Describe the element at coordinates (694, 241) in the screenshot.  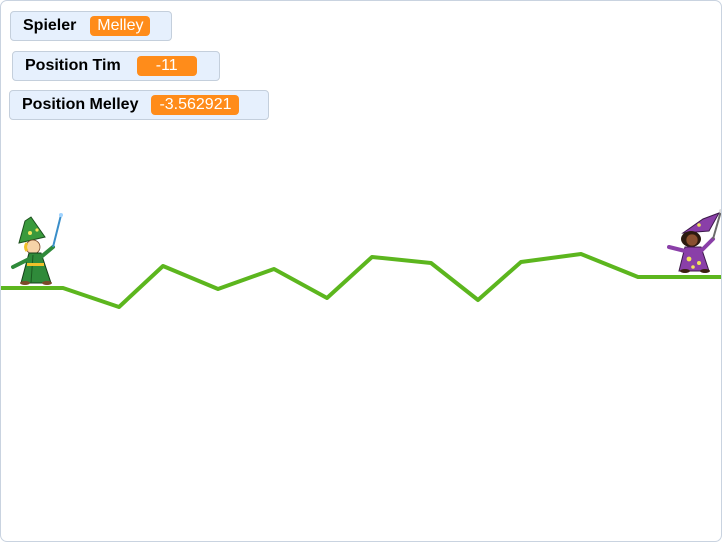
I see `wizard-purple-icon` at that location.